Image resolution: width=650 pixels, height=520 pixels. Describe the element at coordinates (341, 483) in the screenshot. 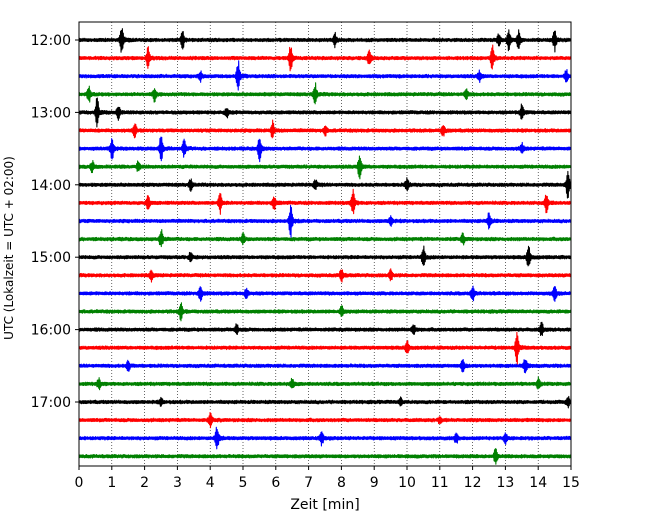

I see `x-tick-label: 8` at that location.